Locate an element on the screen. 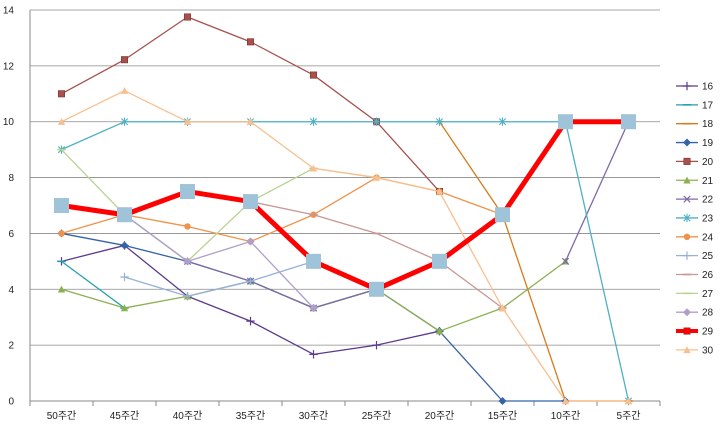 This screenshot has width=720, height=432. legend-item-20: 20 is located at coordinates (695, 162).